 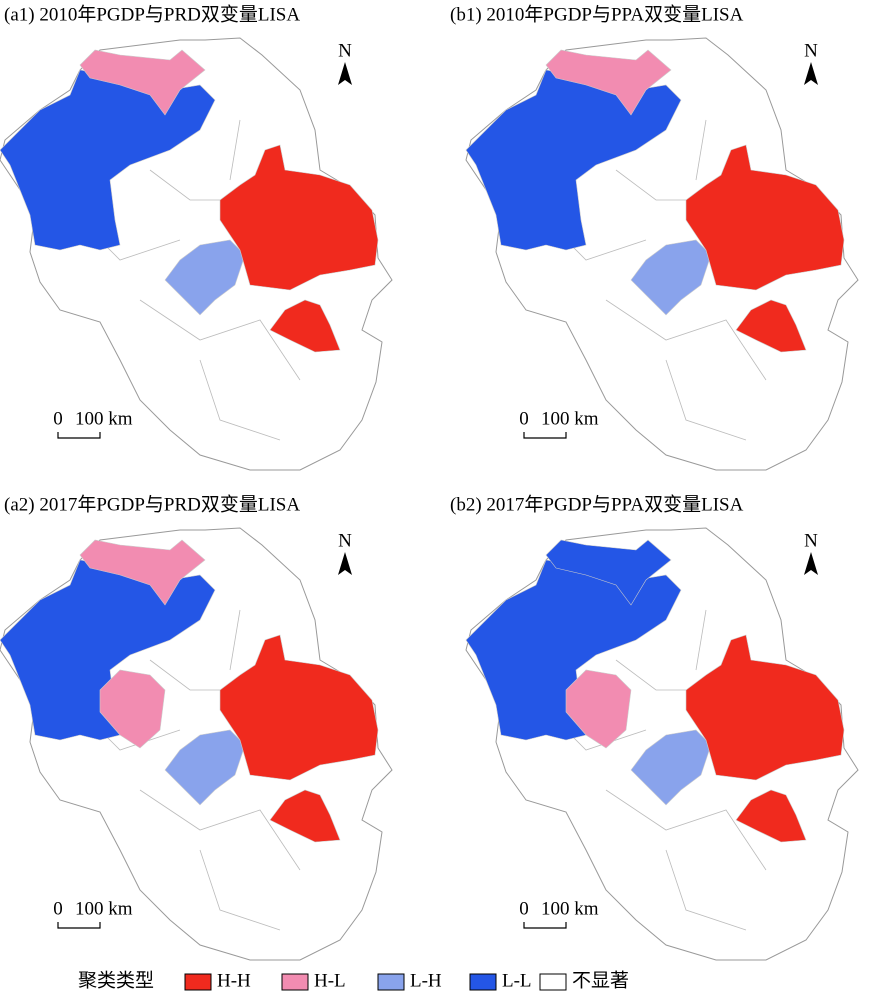 What do you see at coordinates (152, 504) in the screenshot?
I see `panel-title: (a2) 2017年PGDP与PRD双变量LISA` at bounding box center [152, 504].